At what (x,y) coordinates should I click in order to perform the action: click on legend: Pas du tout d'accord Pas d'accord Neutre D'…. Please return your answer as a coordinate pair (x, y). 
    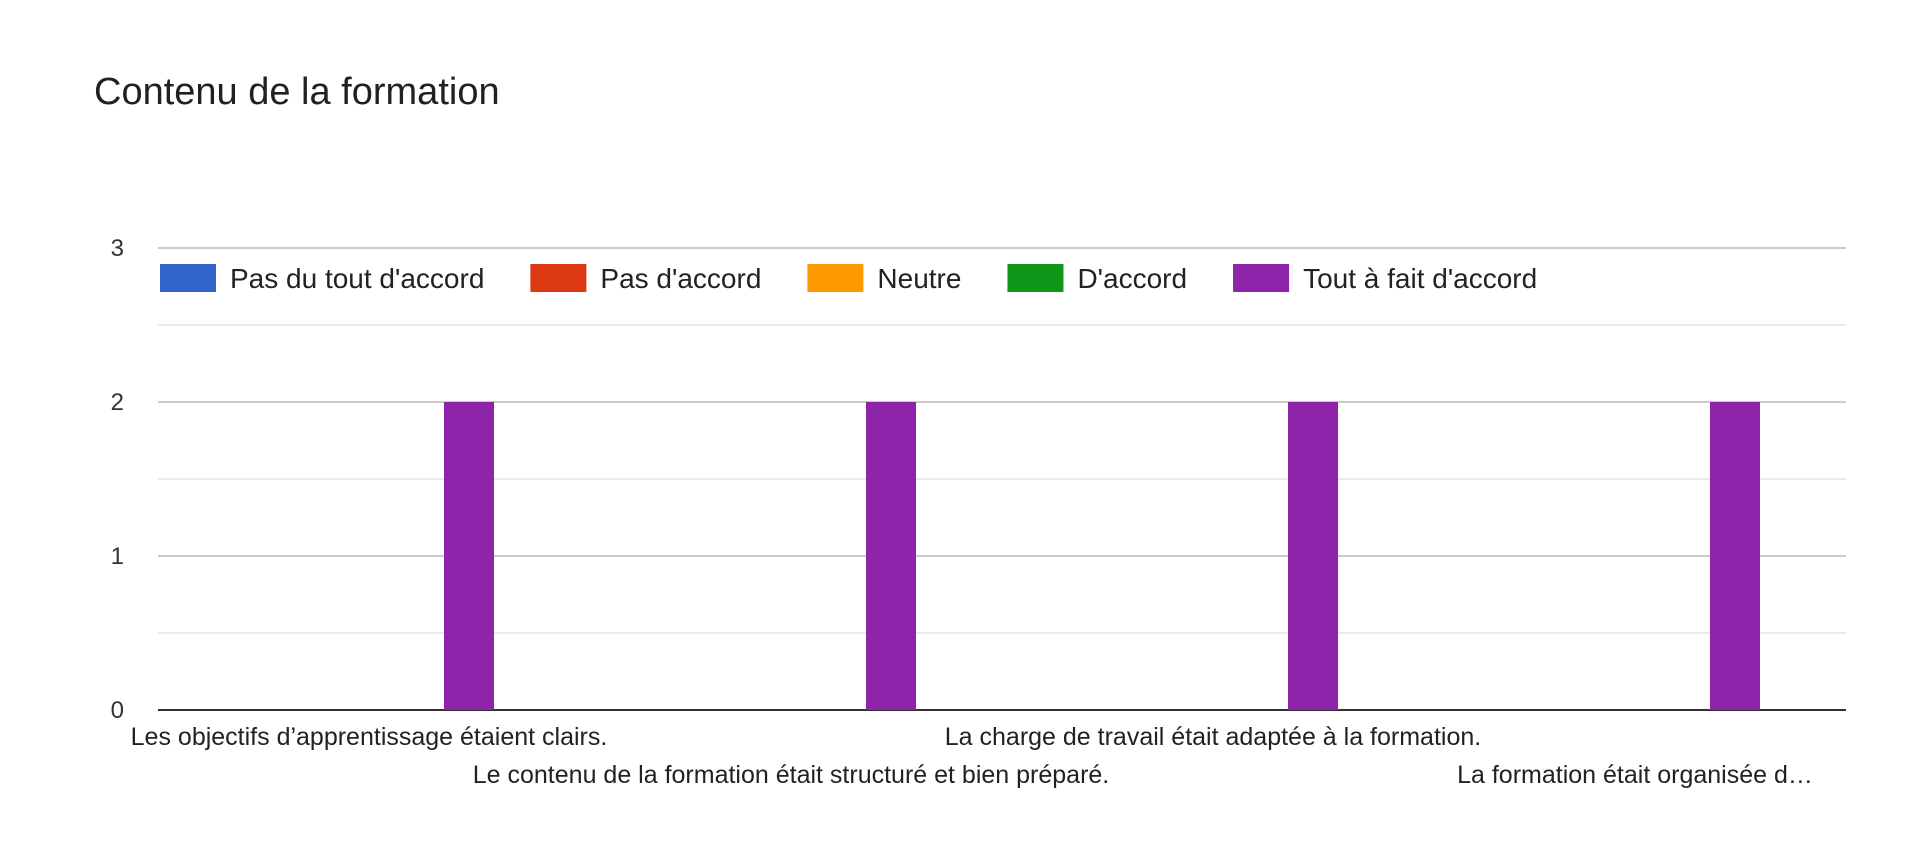
    Looking at the image, I should click on (848, 278).